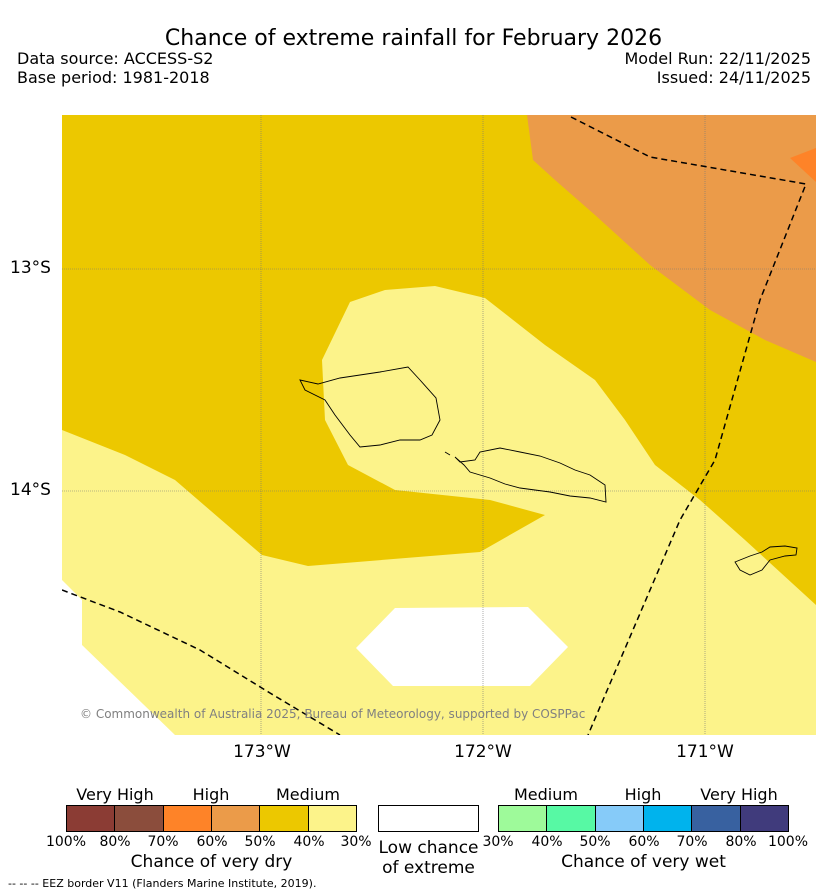 The height and width of the screenshot is (896, 827). I want to click on low-chance-line1: Low chance, so click(428, 848).